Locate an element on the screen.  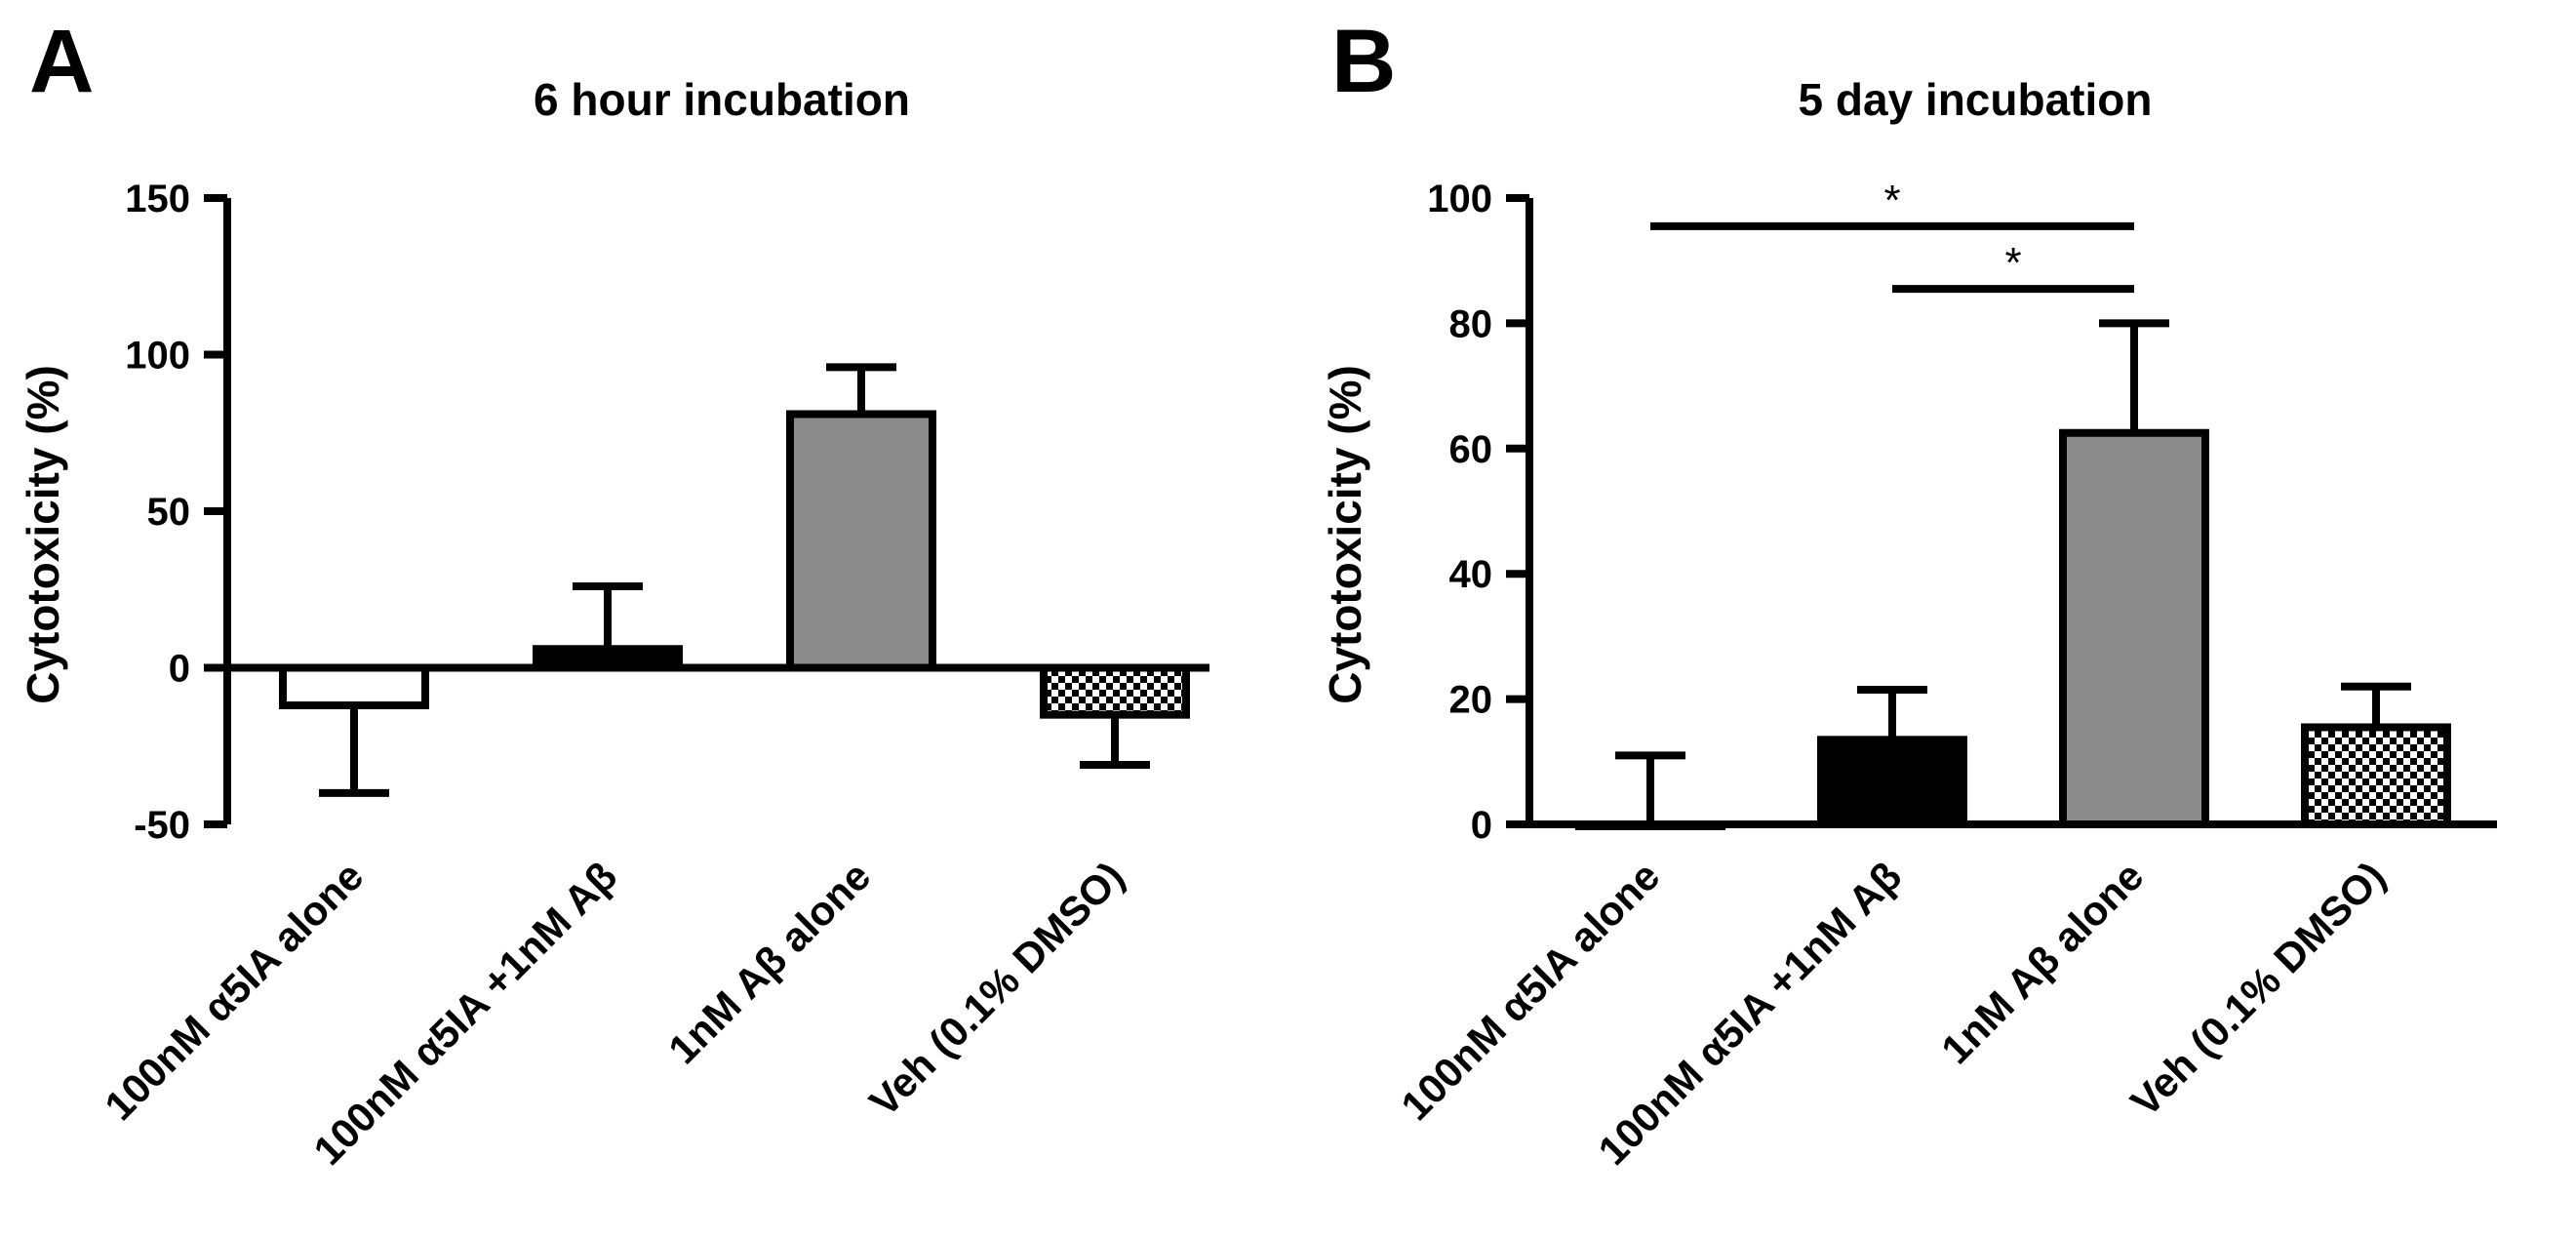
panel-b-y-tick-label: 40 is located at coordinates (1471, 574).